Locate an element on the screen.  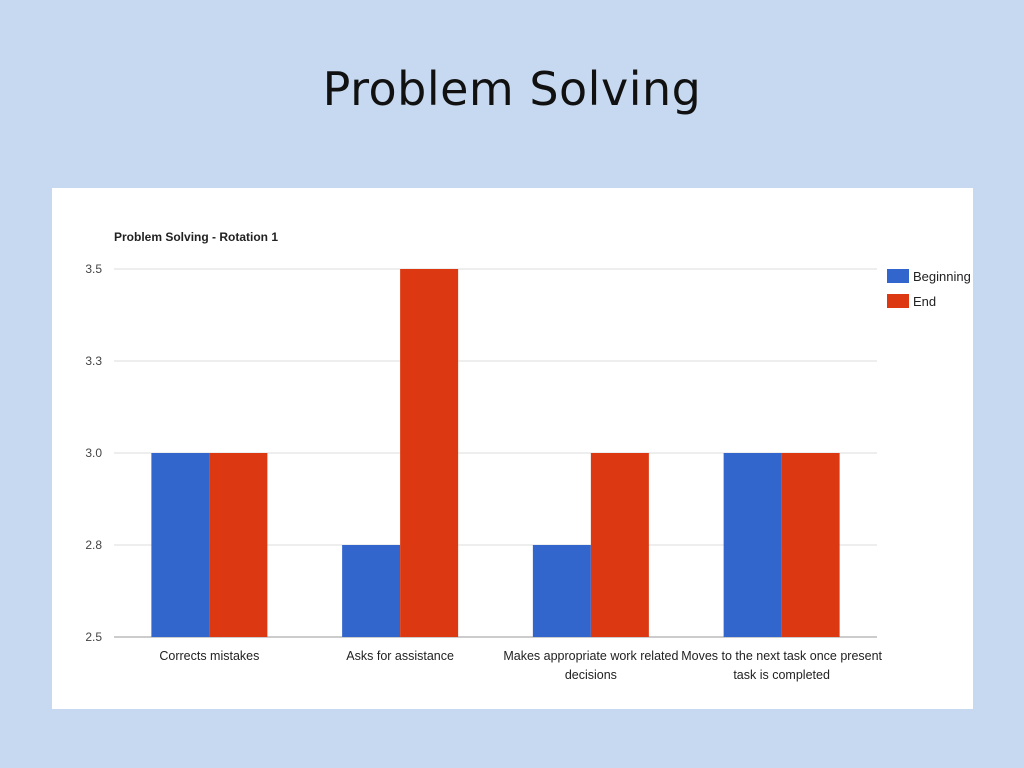
y-tick-label: 3.3 is located at coordinates (93, 361).